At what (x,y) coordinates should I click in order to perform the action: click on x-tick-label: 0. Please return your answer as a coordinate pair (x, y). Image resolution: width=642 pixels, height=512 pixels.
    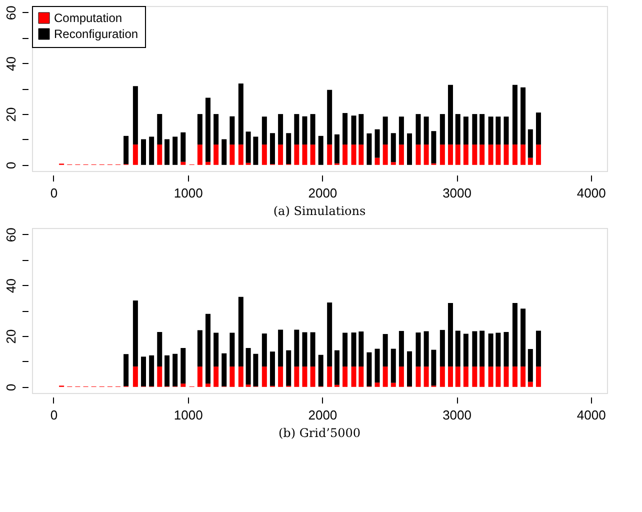
    Looking at the image, I should click on (54, 193).